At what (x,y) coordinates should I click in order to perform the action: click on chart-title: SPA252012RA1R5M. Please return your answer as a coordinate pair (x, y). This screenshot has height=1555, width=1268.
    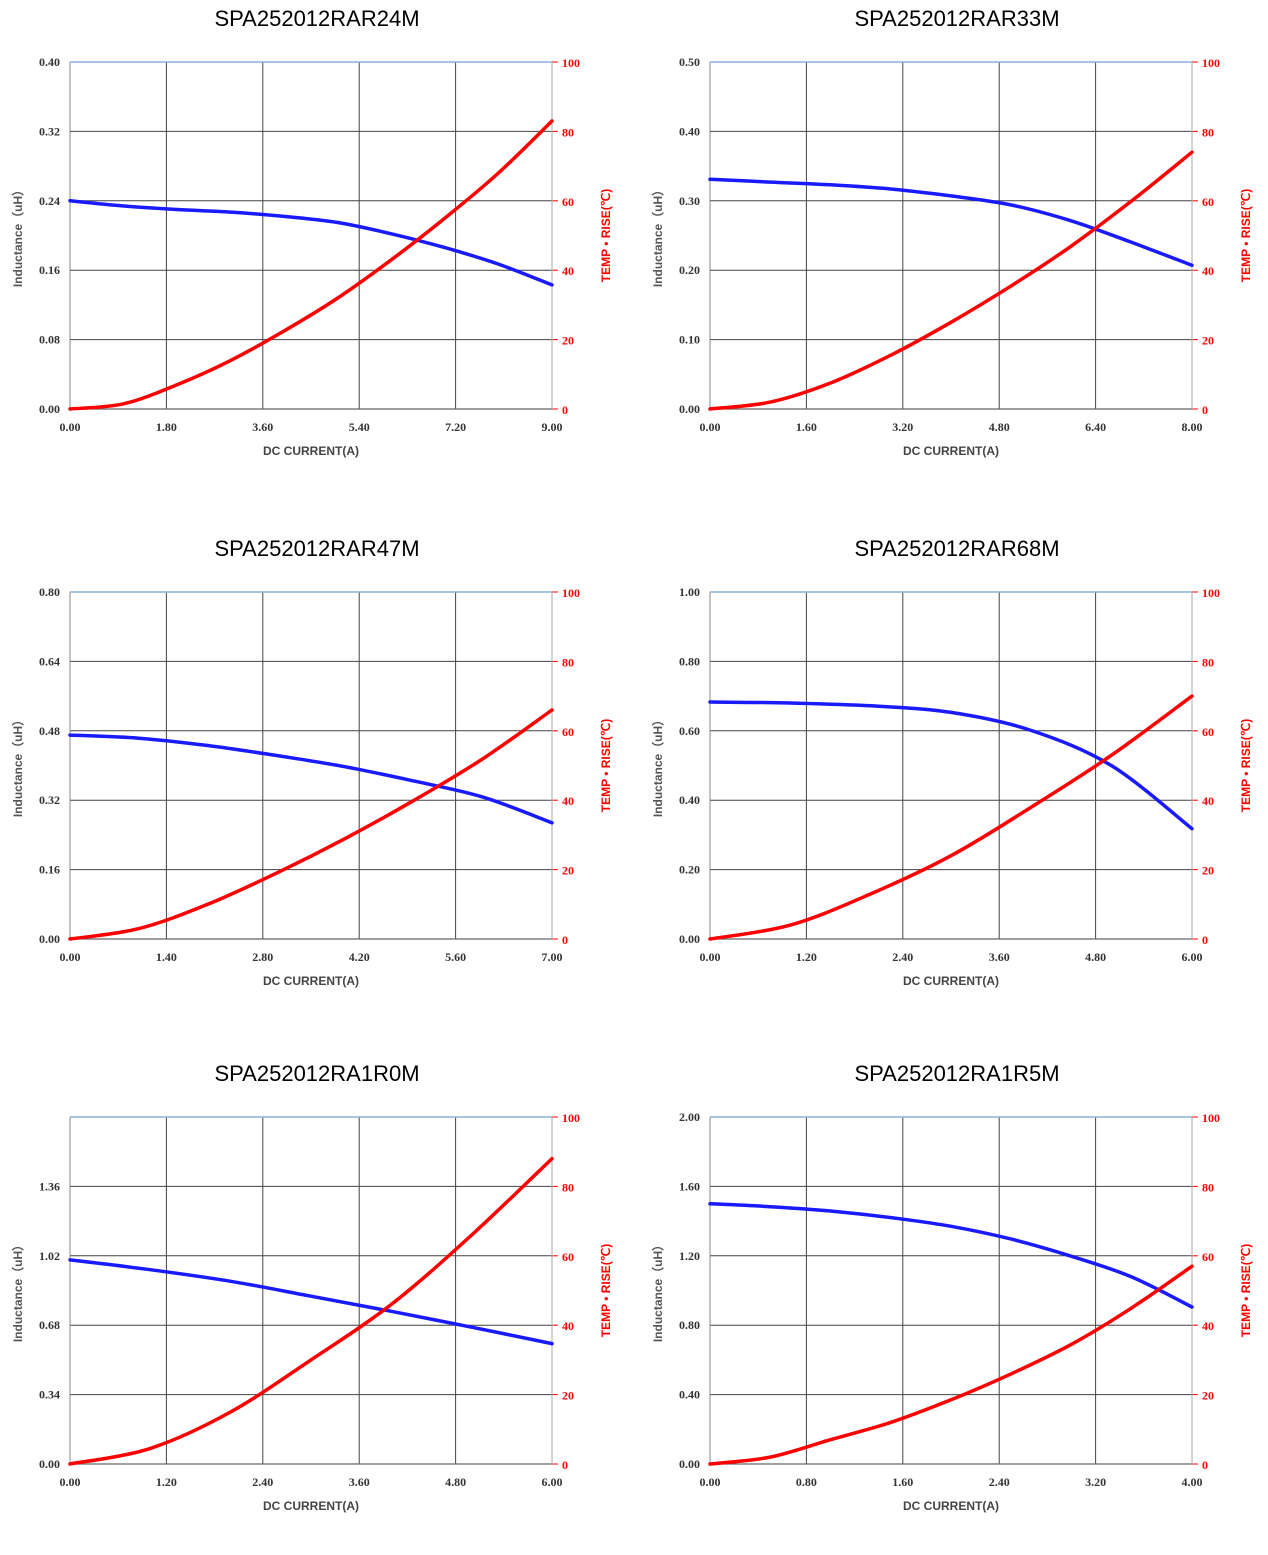
    Looking at the image, I should click on (957, 1073).